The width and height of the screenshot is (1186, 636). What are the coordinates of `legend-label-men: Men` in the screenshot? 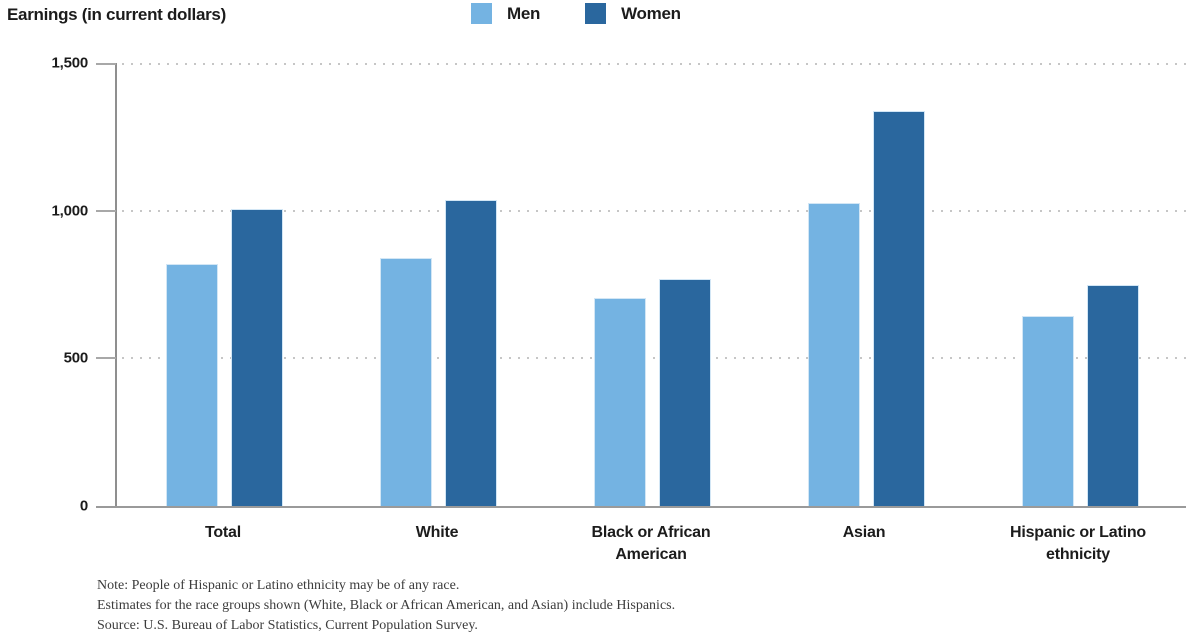 It's located at (524, 13).